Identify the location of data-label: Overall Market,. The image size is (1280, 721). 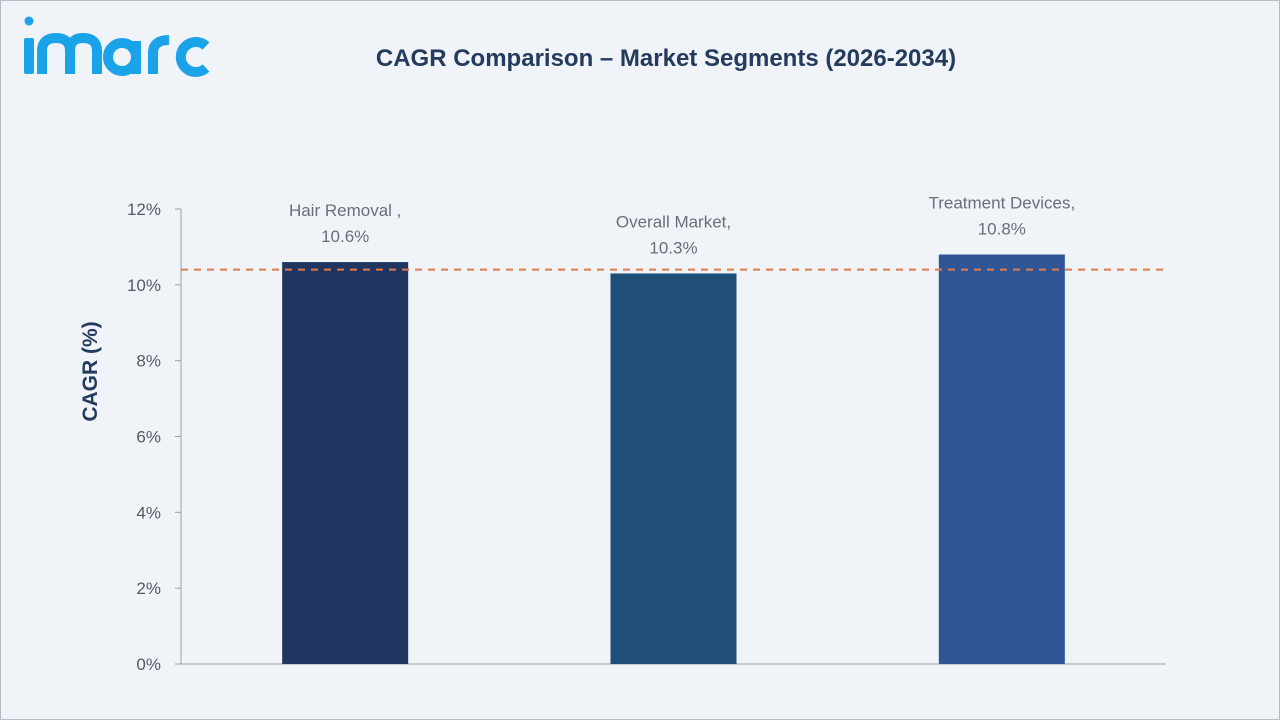
(673, 221).